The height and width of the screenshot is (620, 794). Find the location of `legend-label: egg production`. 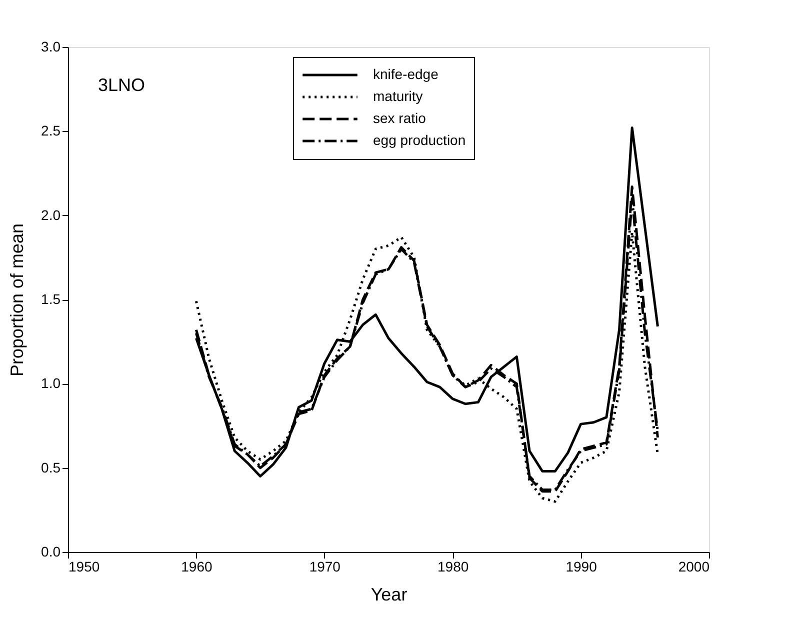

legend-label: egg production is located at coordinates (419, 140).